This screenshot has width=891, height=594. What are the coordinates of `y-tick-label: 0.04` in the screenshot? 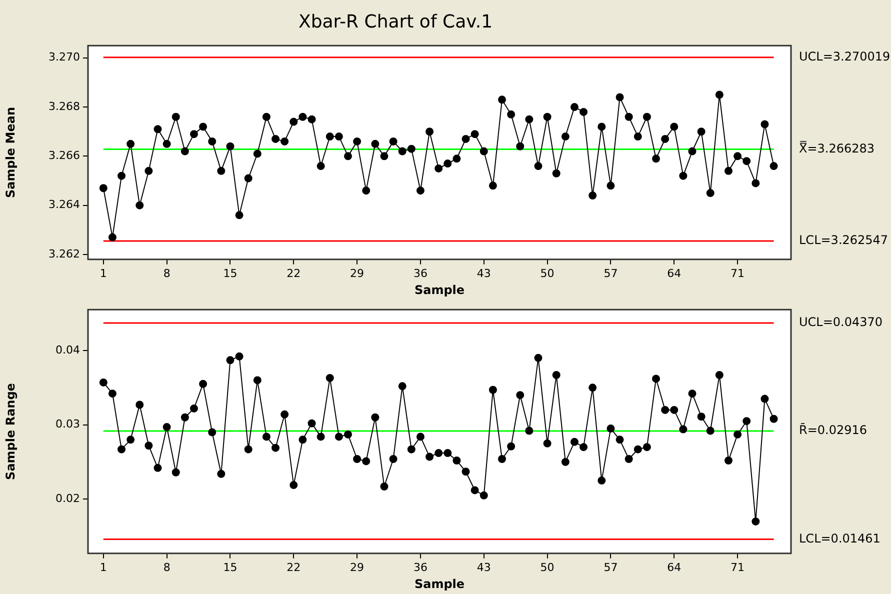 It's located at (68, 349).